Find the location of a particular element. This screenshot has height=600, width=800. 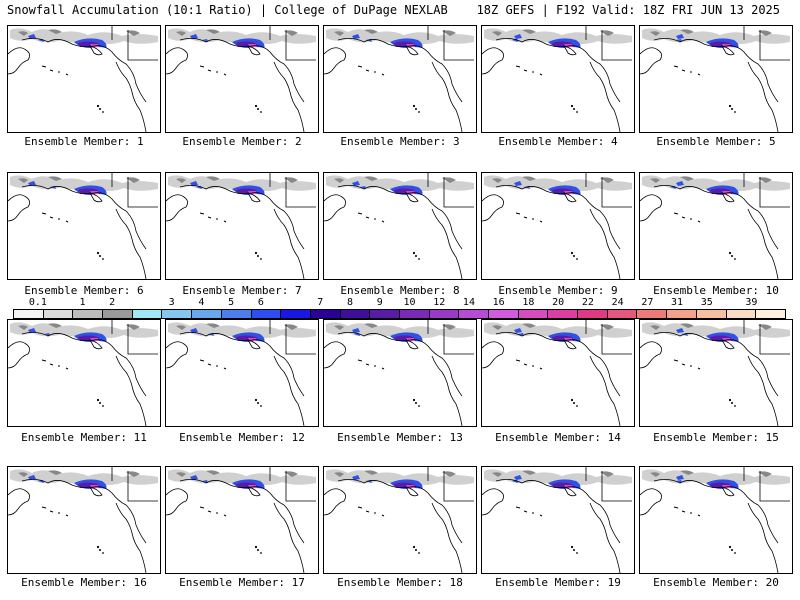

panel-label: Ensemble Member: 5 is located at coordinates (716, 141).